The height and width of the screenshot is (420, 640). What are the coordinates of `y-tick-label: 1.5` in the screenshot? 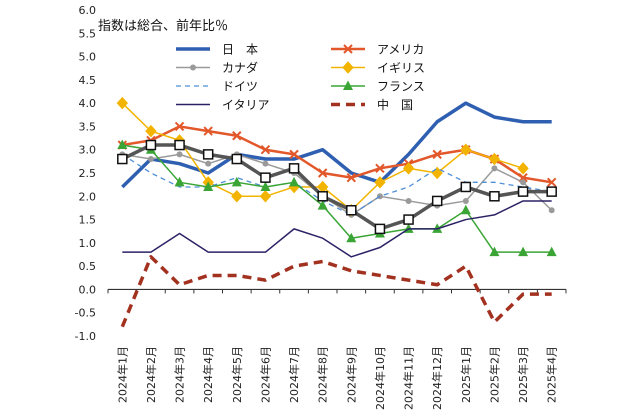 It's located at (88, 220).